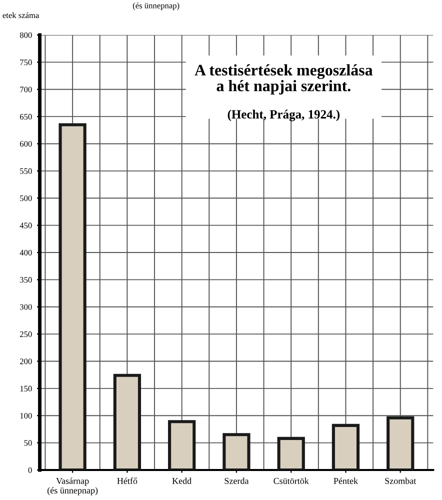 This screenshot has width=442, height=500. I want to click on x-tick-label: Csütörtök, so click(291, 481).